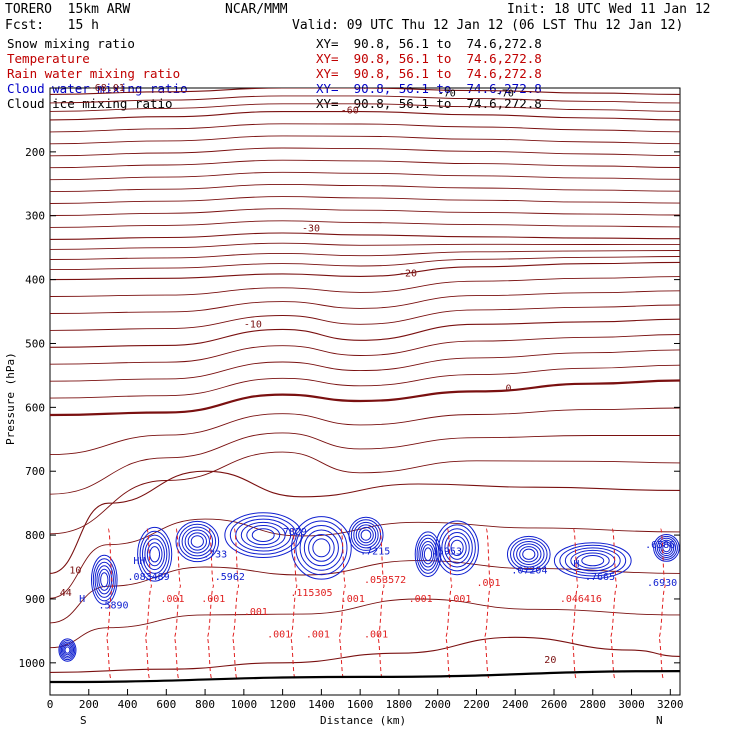  What do you see at coordinates (282, 704) in the screenshot?
I see `x-tick-label: 1200` at bounding box center [282, 704].